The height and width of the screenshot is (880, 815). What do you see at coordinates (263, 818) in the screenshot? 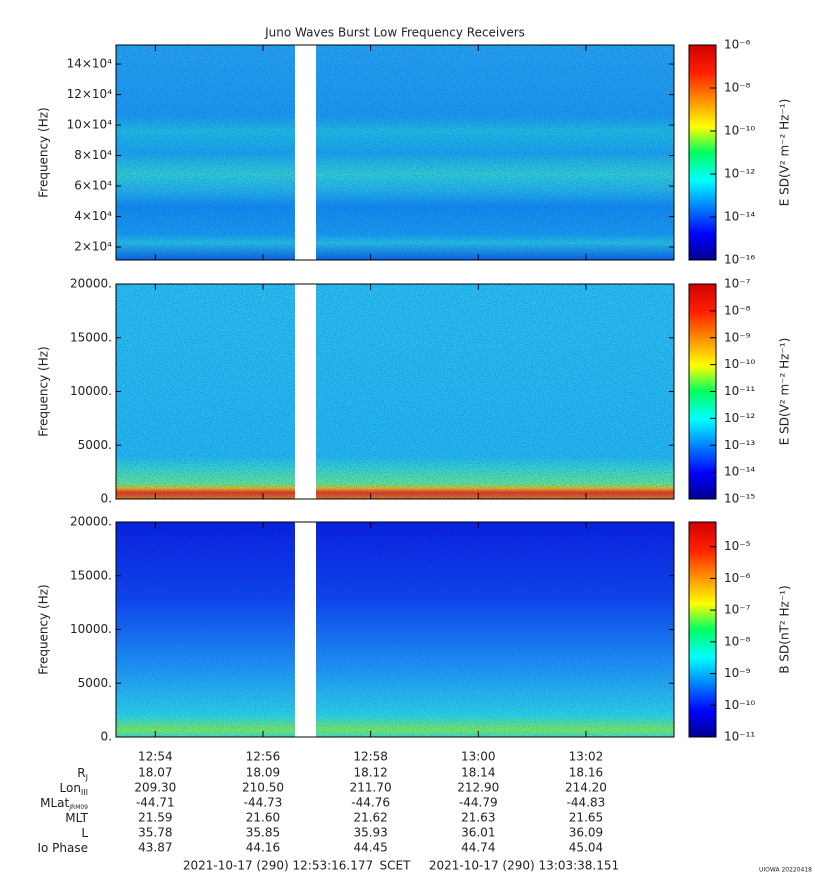
I see `ephemeris-value: 21.60` at bounding box center [263, 818].